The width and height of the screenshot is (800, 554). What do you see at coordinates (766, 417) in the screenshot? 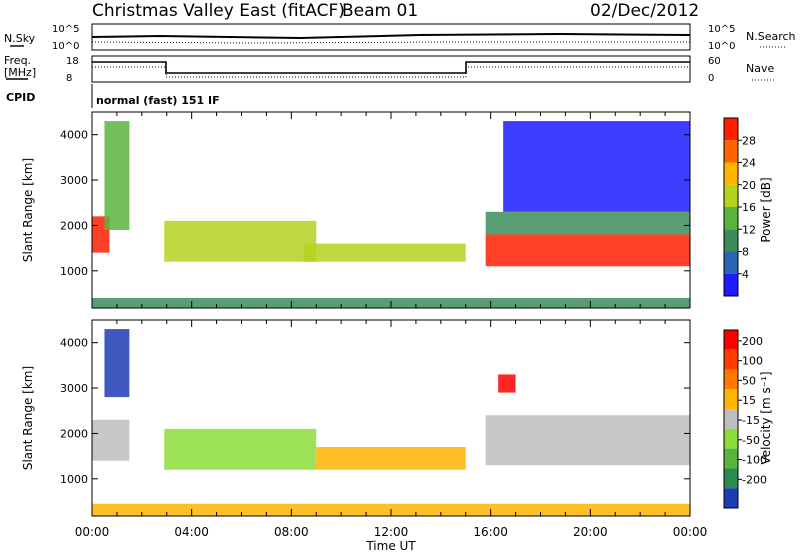
I see `velocity-colorbar-label: Velocity [m s⁻¹]` at bounding box center [766, 417].